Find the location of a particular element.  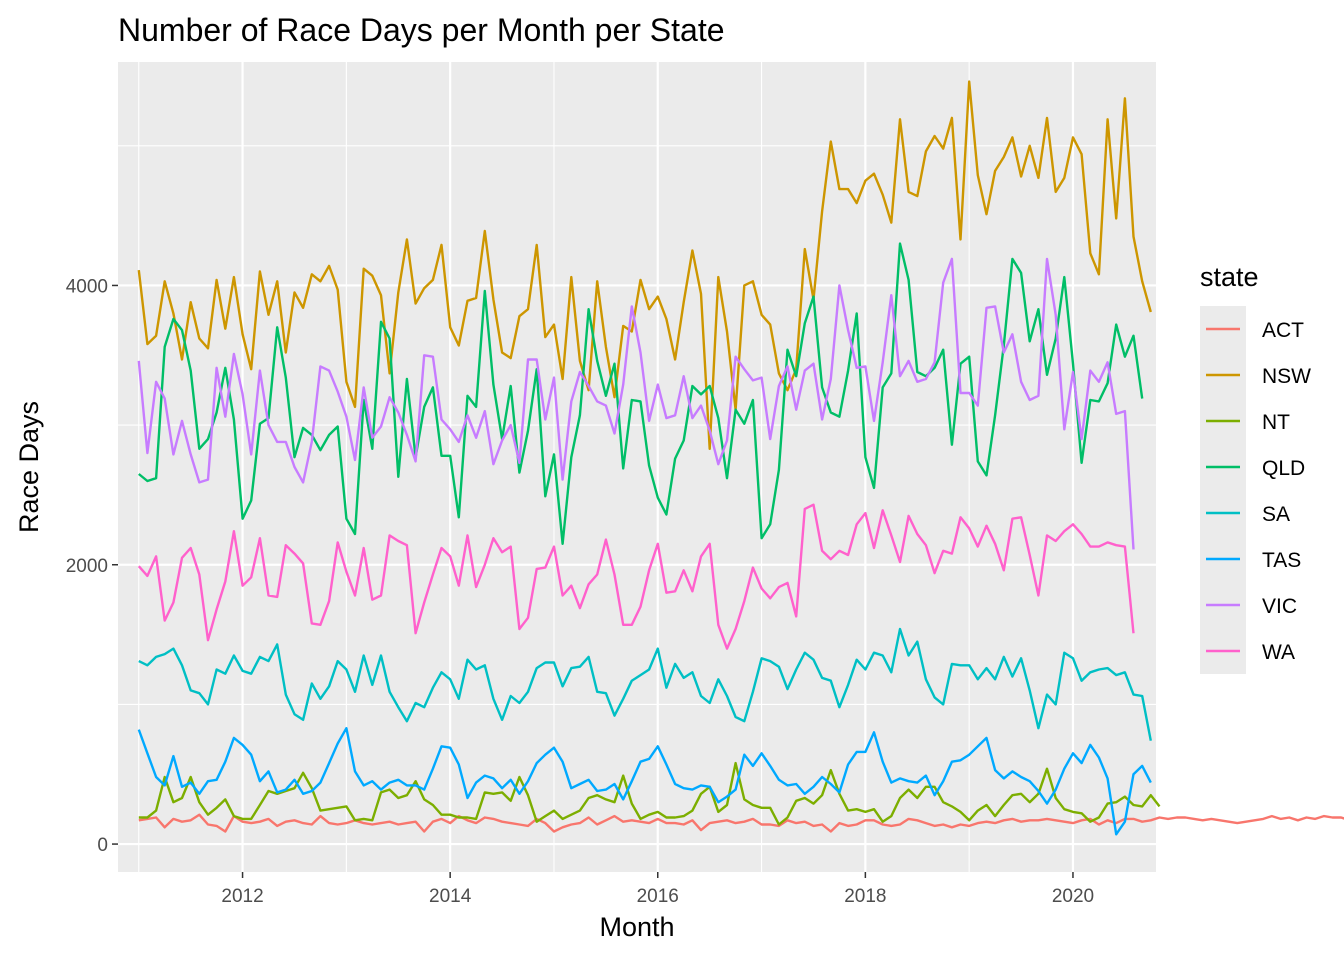

legend-label-wa: WA is located at coordinates (1278, 652).